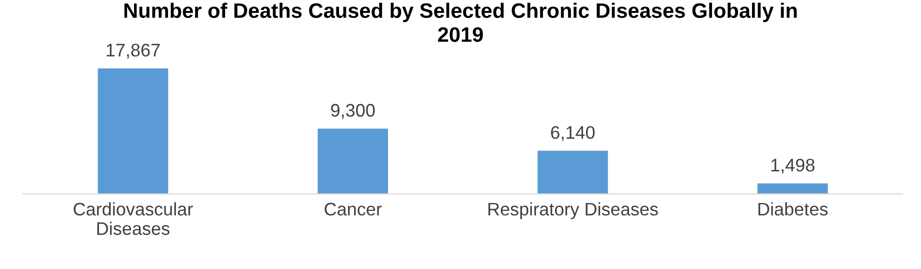 The image size is (921, 269). Describe the element at coordinates (353, 209) in the screenshot. I see `x-tick-label: Cancer` at that location.